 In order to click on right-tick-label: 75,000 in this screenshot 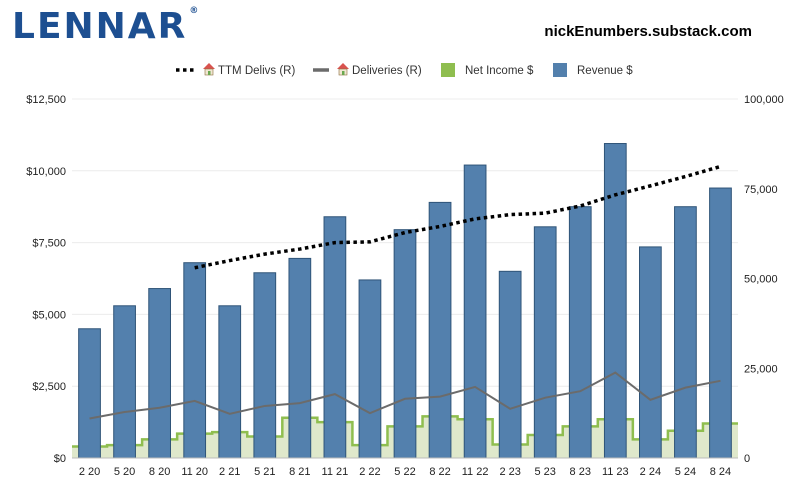, I will do `click(761, 190)`.